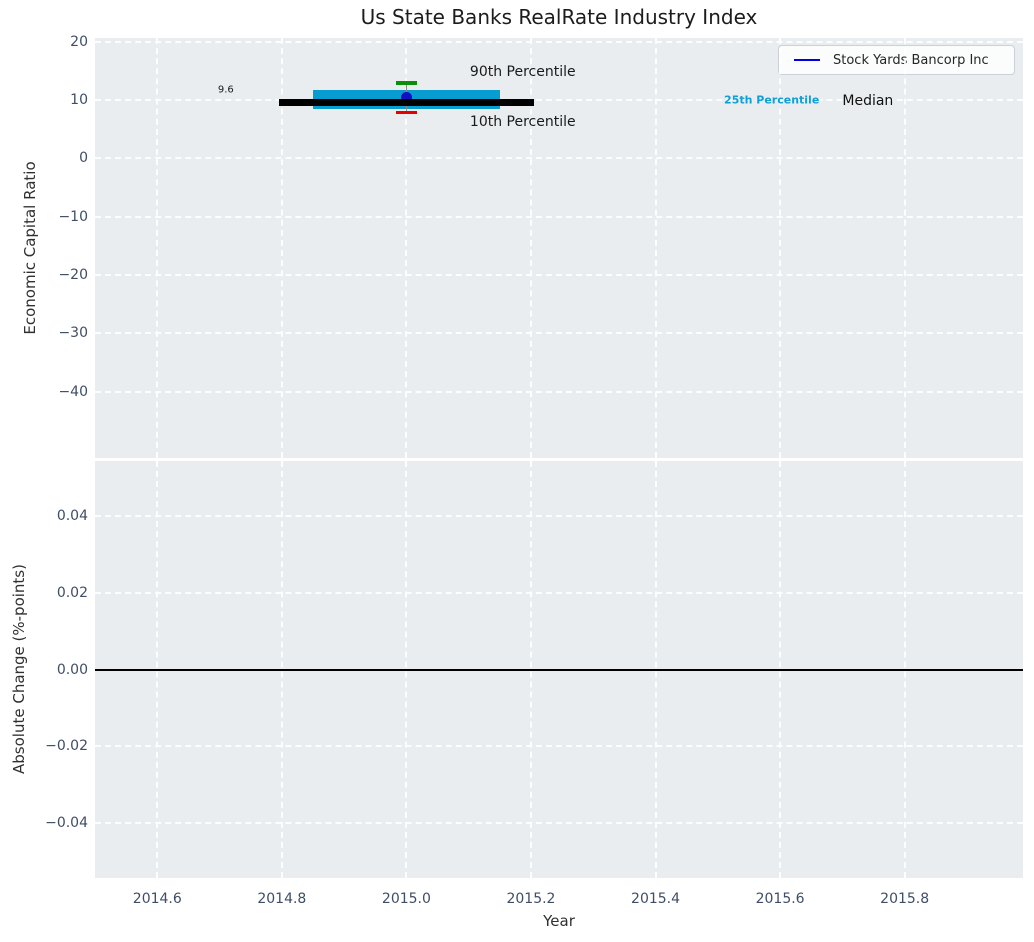  I want to click on y-tick-label: 0.02, so click(72, 592).